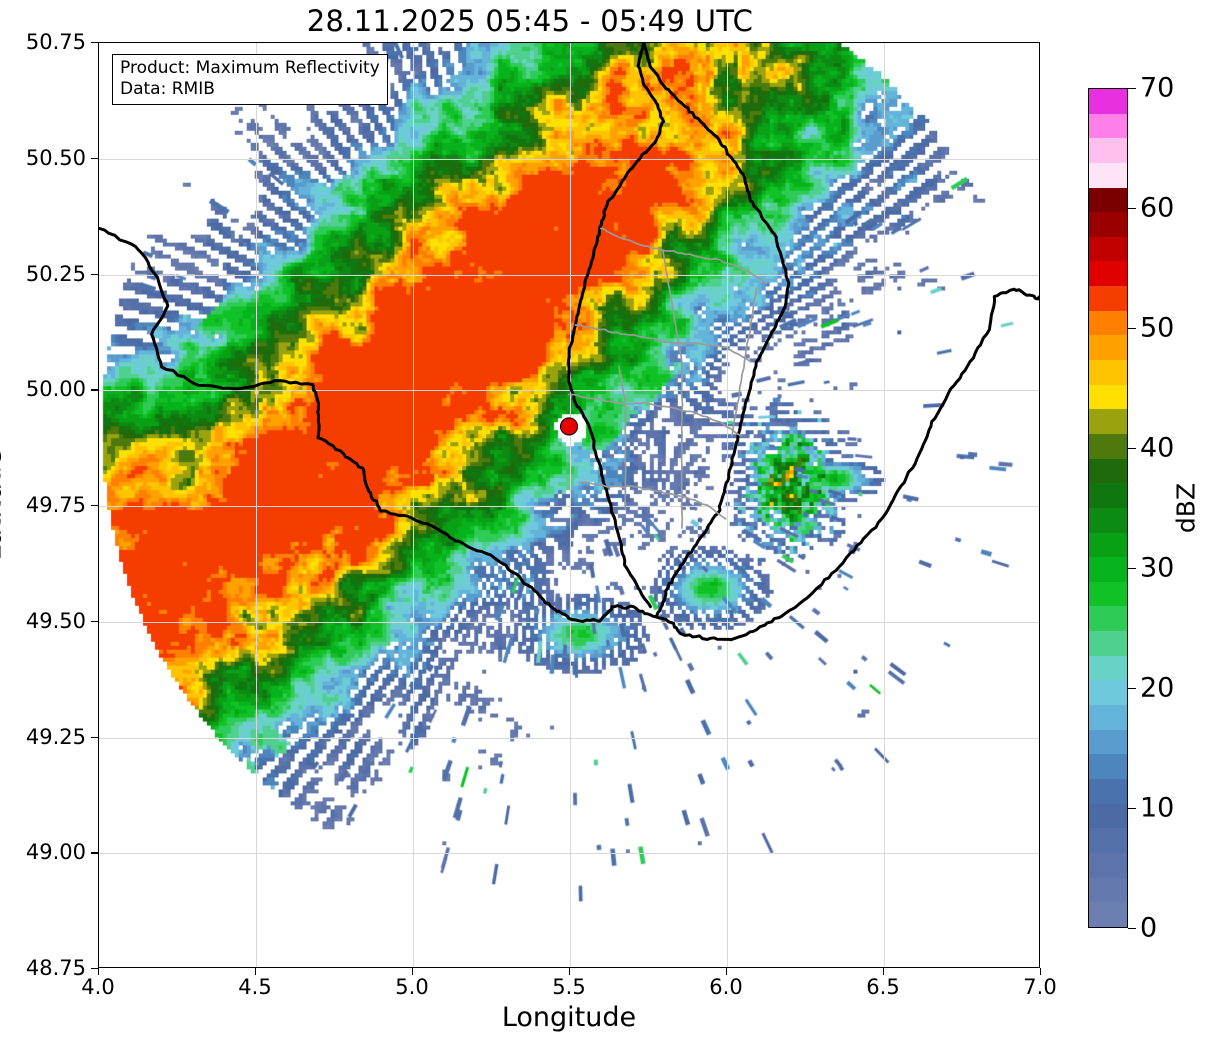 The height and width of the screenshot is (1040, 1219). What do you see at coordinates (569, 1017) in the screenshot?
I see `x-axis-title: Longitude` at bounding box center [569, 1017].